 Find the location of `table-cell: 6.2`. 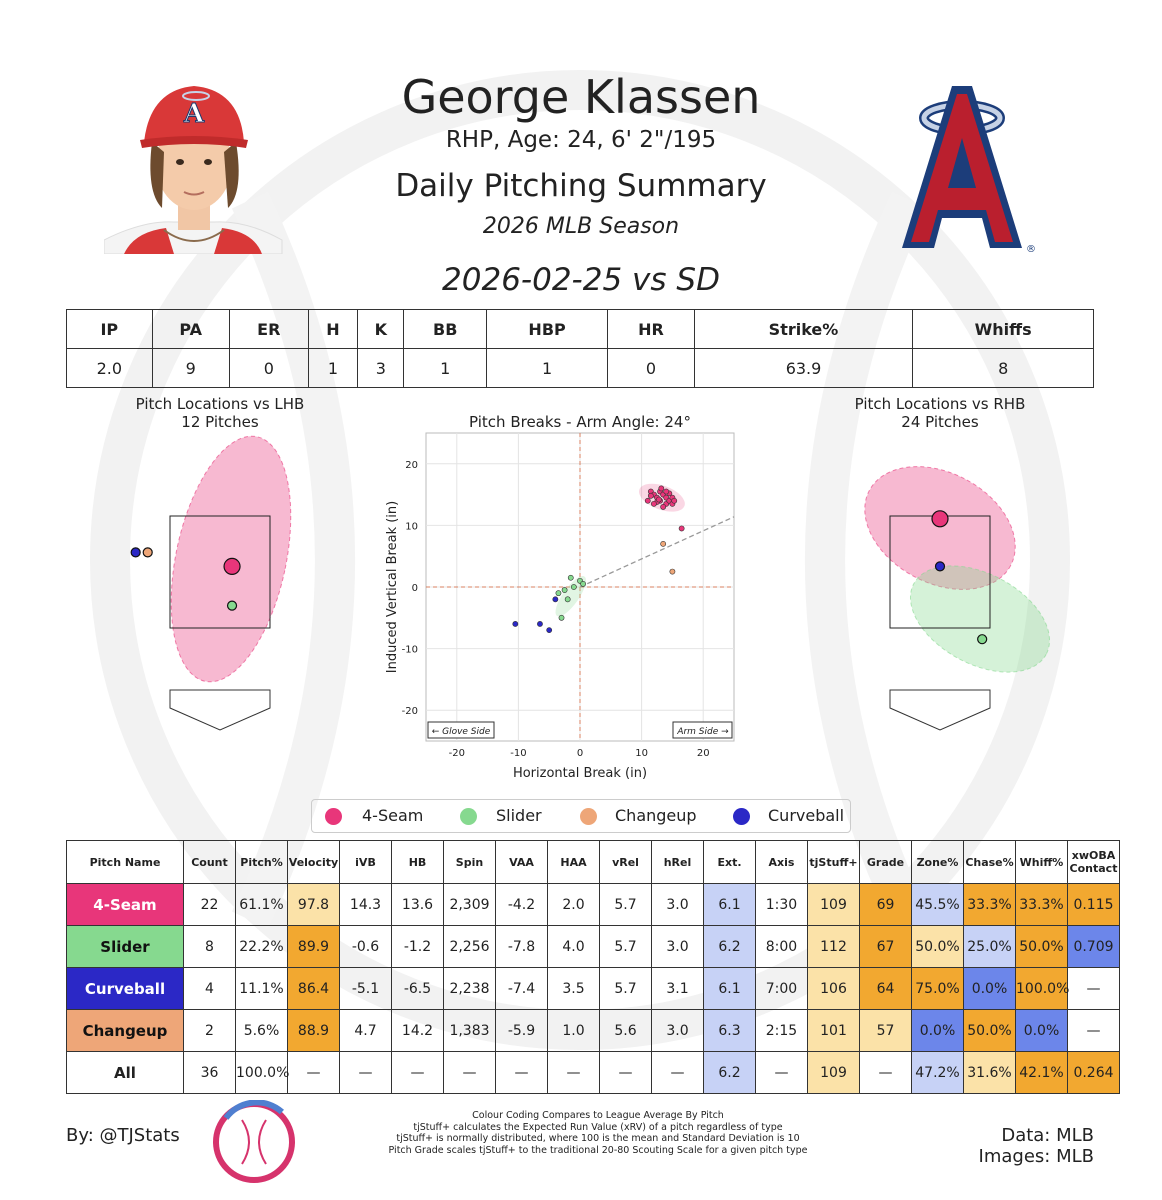

table-cell: 6.2 is located at coordinates (729, 946).